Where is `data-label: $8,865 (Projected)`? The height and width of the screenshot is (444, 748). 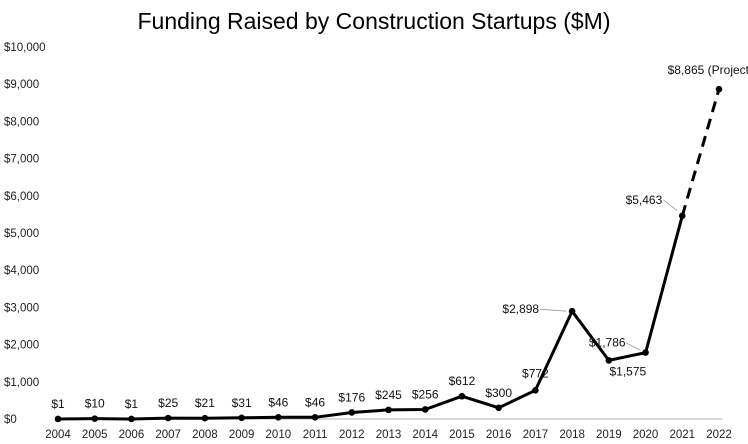 data-label: $8,865 (Projected) is located at coordinates (708, 70).